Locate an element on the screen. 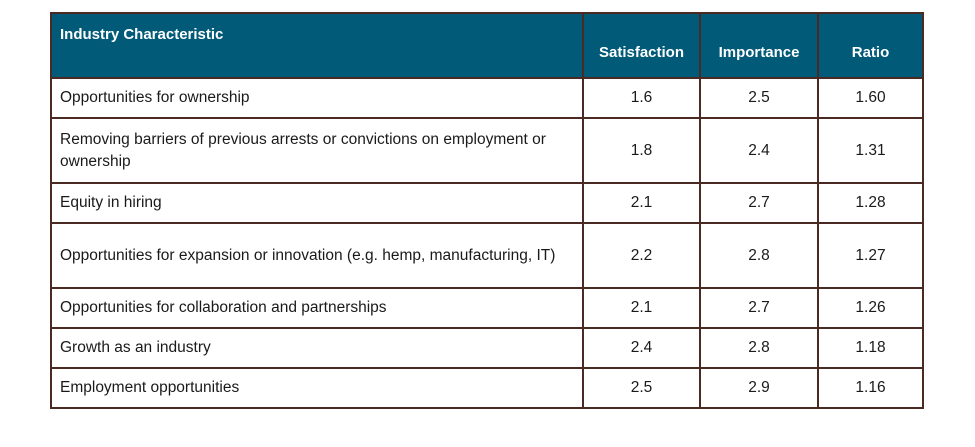  row-ratio: 1.28 is located at coordinates (870, 203).